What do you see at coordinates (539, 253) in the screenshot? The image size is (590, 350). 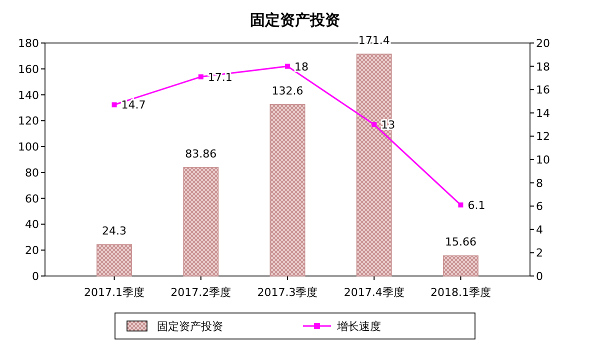 I see `y2-tick-label: 2` at bounding box center [539, 253].